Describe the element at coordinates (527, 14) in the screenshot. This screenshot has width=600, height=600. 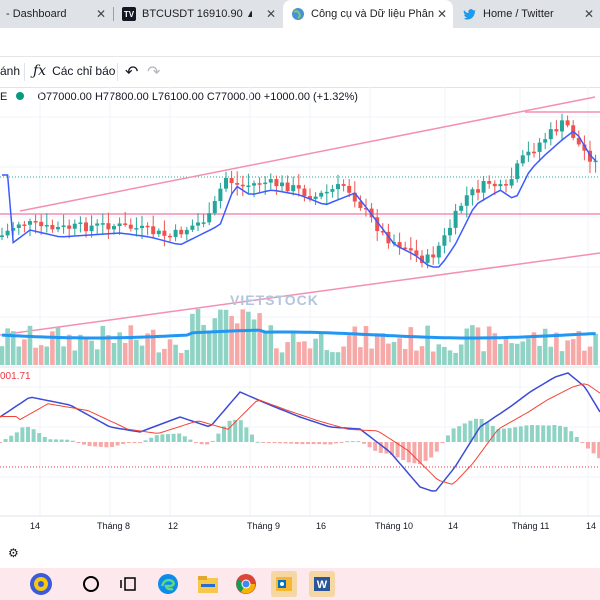
I see `tab-twitter: Home / Twitter ✕` at that location.